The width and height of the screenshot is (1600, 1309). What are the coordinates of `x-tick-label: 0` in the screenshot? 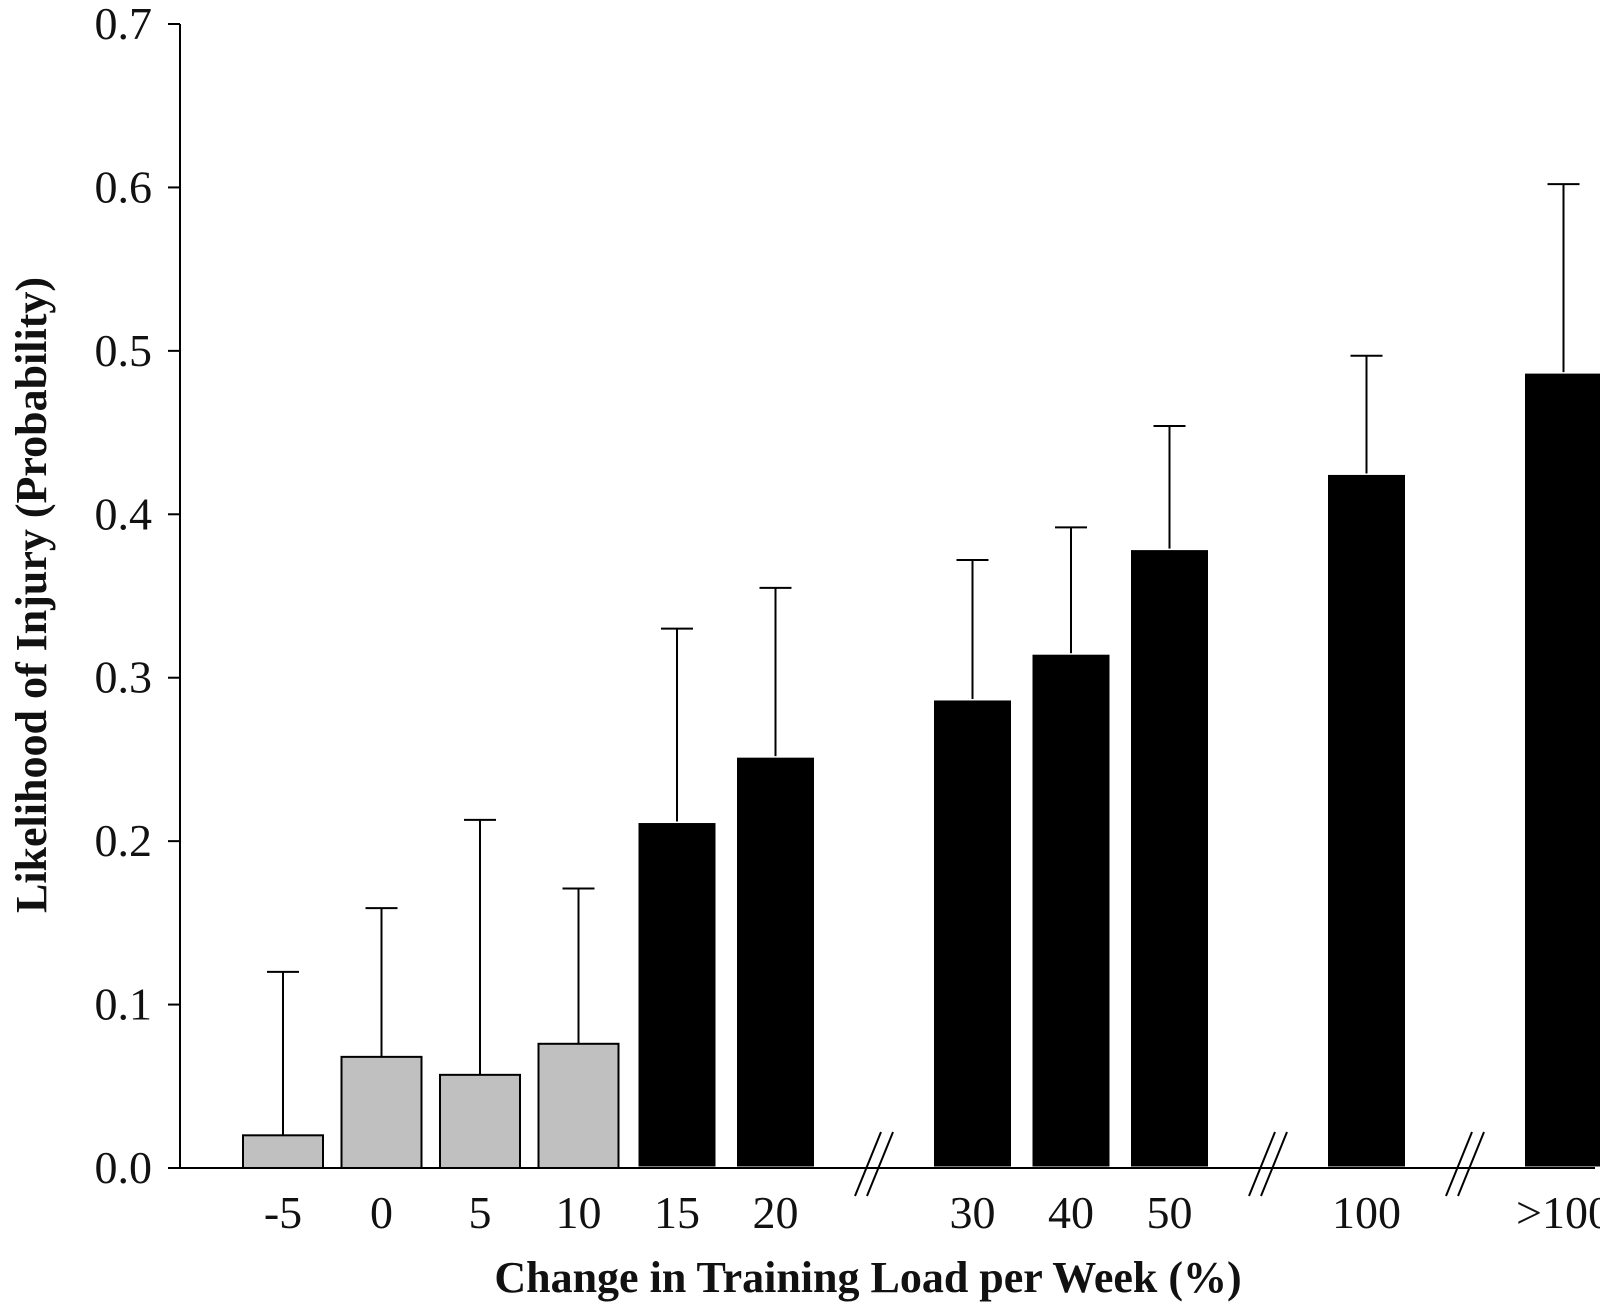 It's located at (381, 1212).